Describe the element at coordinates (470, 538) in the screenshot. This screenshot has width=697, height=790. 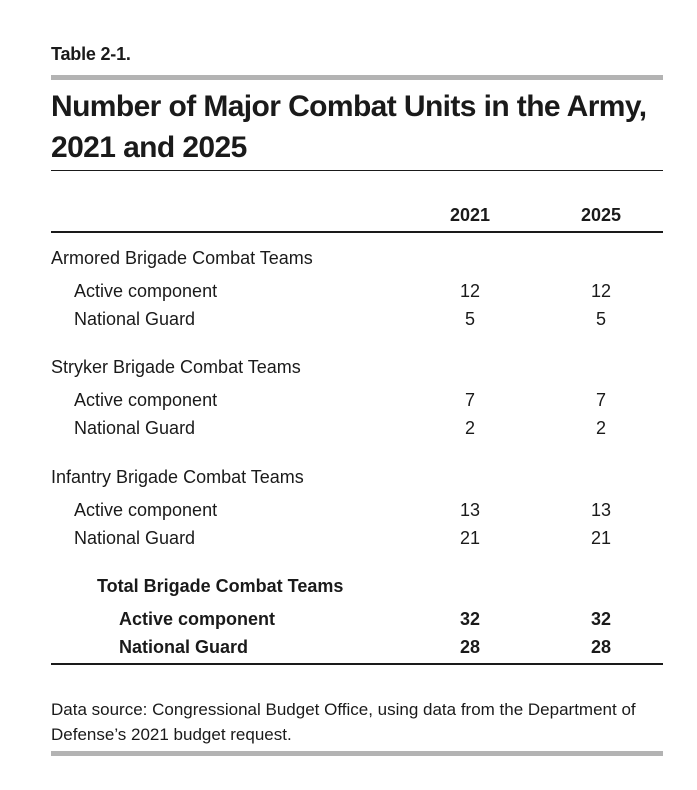
I see `value-2021: 21` at that location.